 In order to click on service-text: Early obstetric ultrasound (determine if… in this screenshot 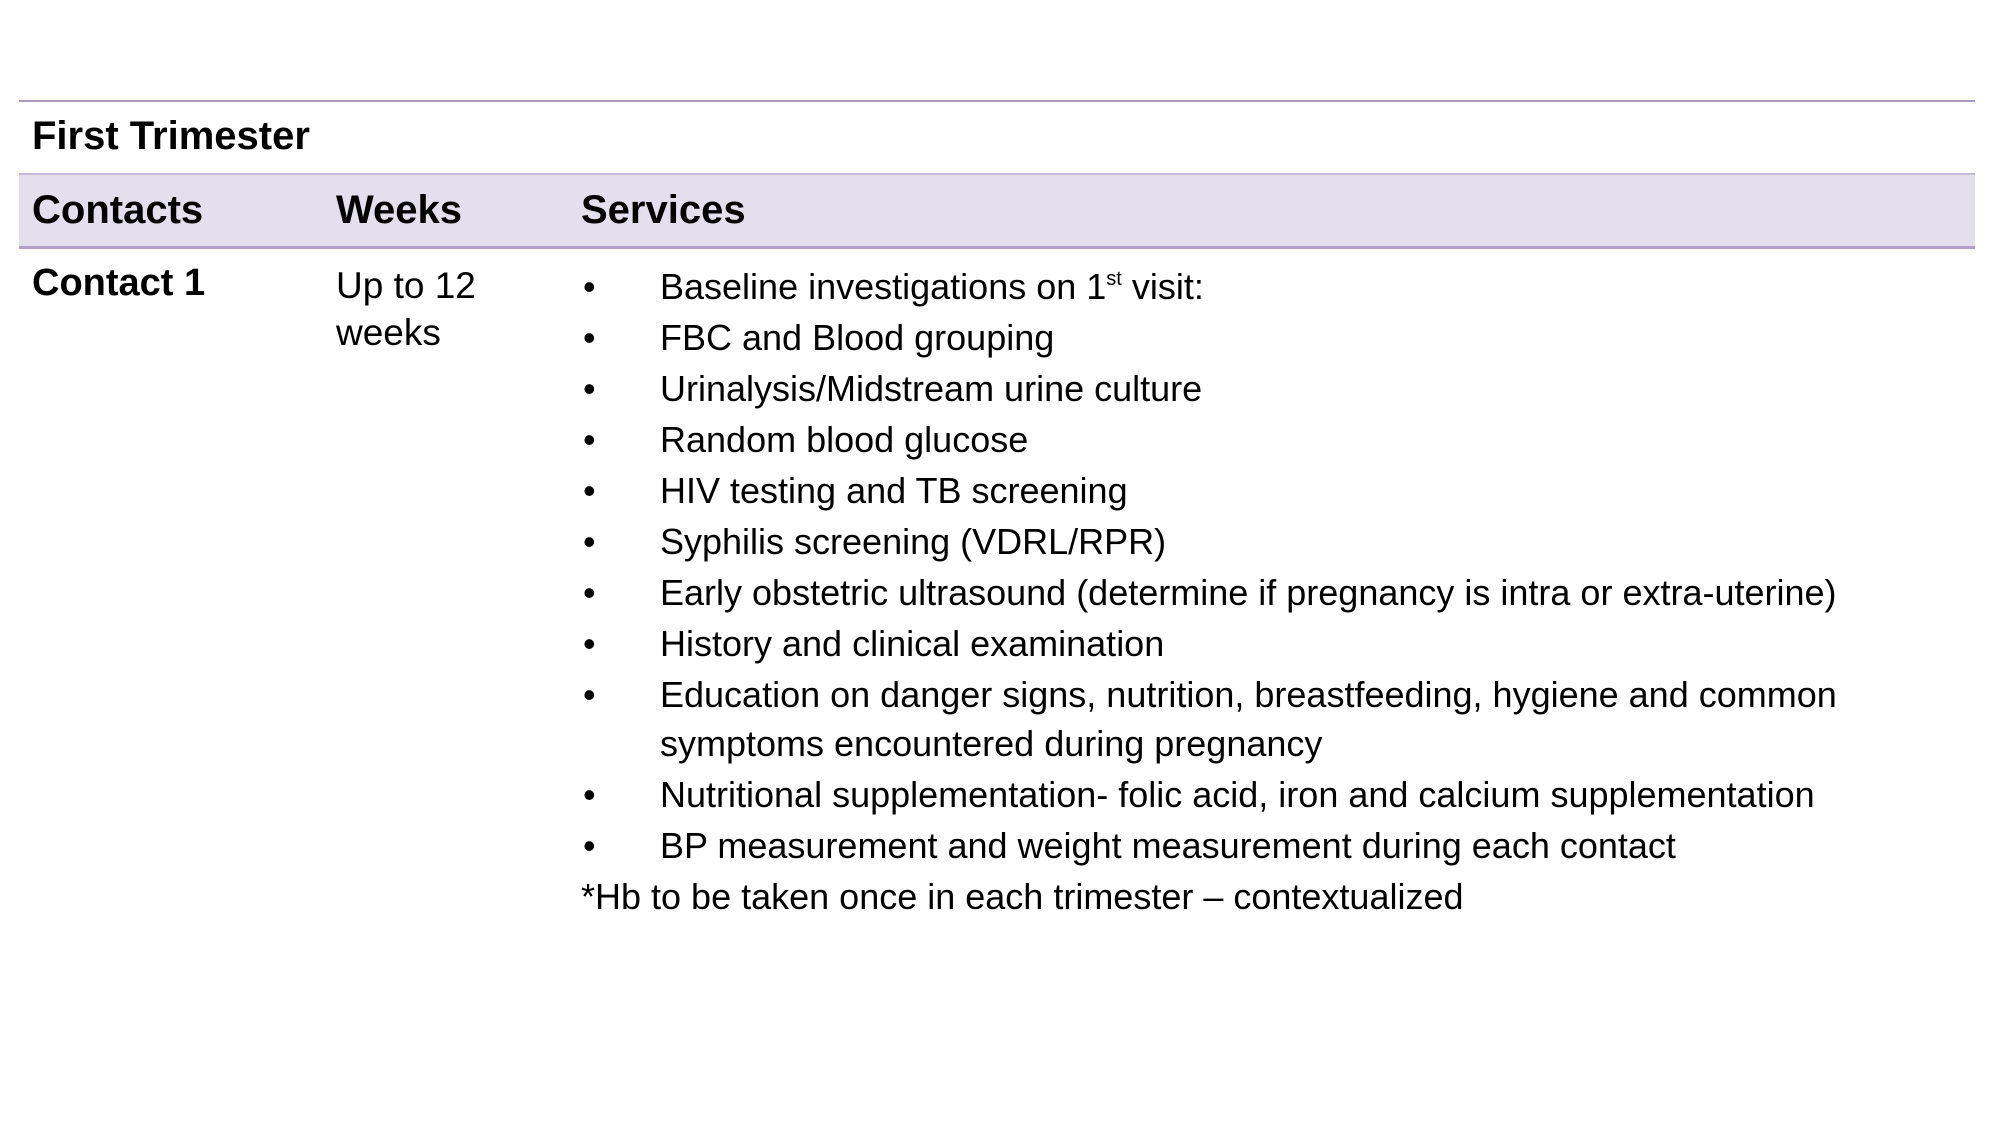, I will do `click(1248, 592)`.